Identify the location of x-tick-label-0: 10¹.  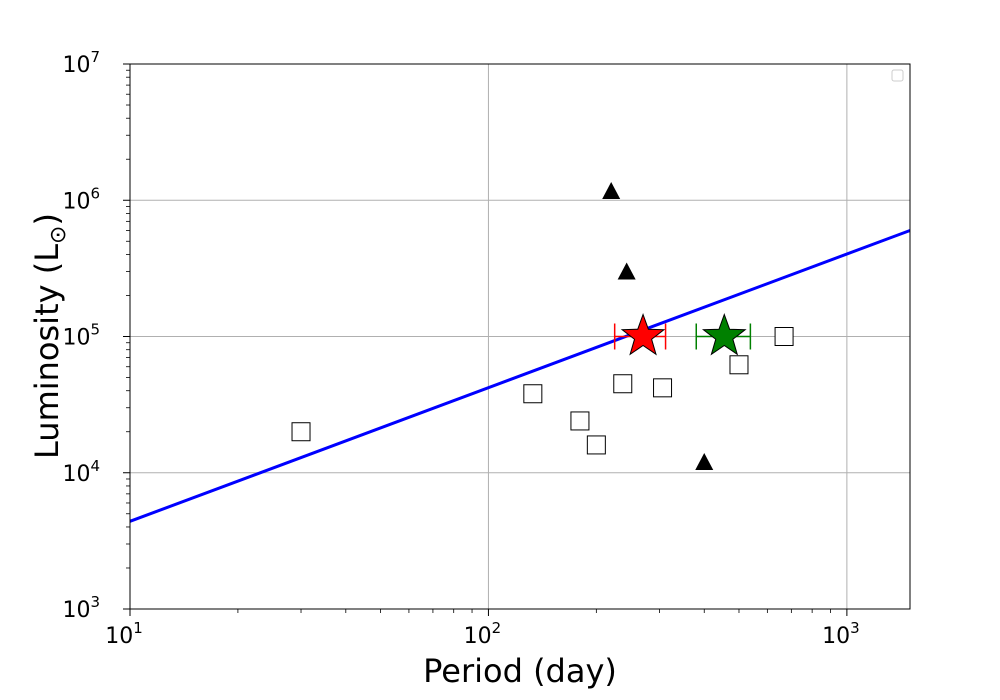
(124, 634).